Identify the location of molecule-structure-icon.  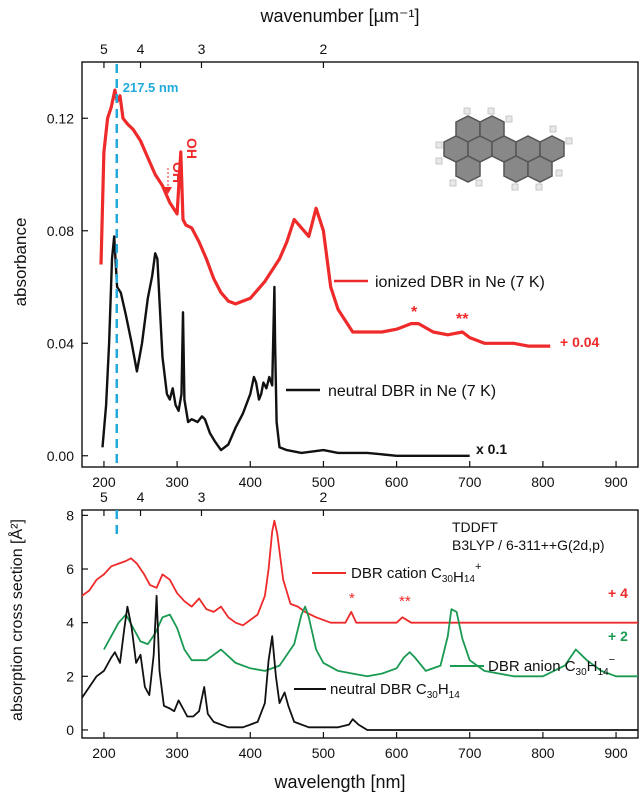
(504, 149).